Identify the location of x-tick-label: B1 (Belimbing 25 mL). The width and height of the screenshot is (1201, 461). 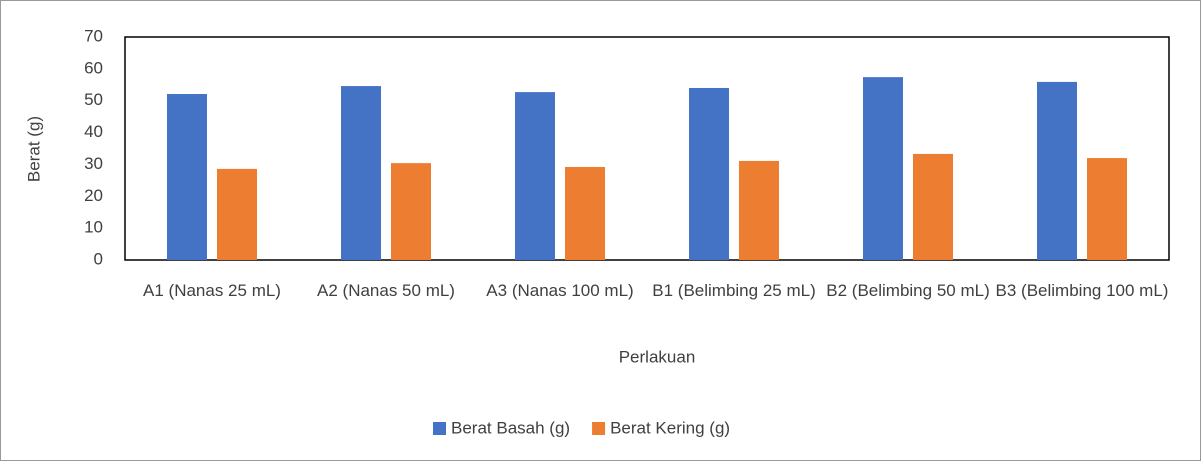
(734, 290).